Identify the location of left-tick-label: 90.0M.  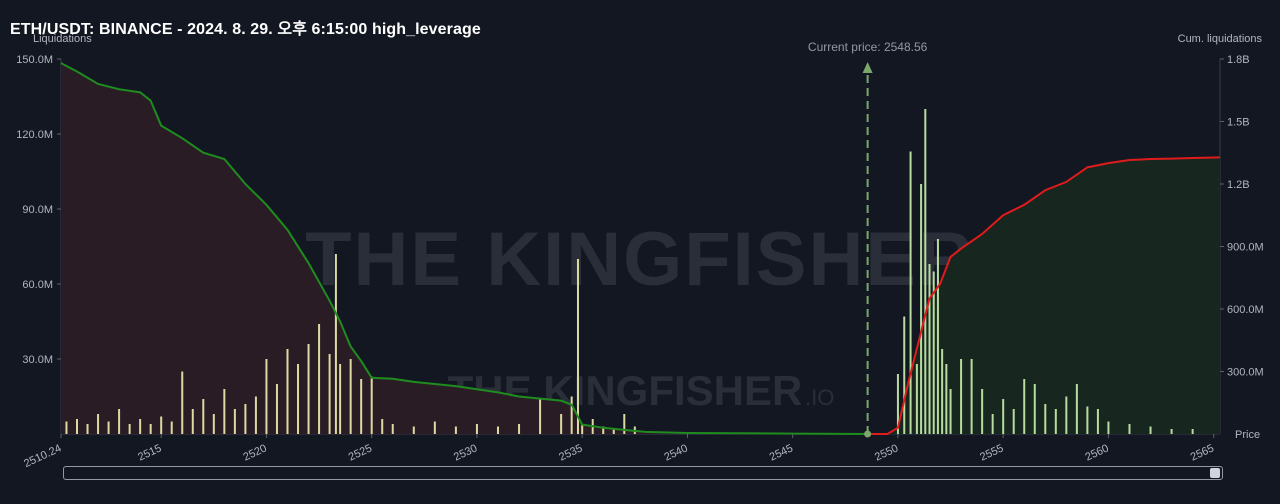
(37, 210).